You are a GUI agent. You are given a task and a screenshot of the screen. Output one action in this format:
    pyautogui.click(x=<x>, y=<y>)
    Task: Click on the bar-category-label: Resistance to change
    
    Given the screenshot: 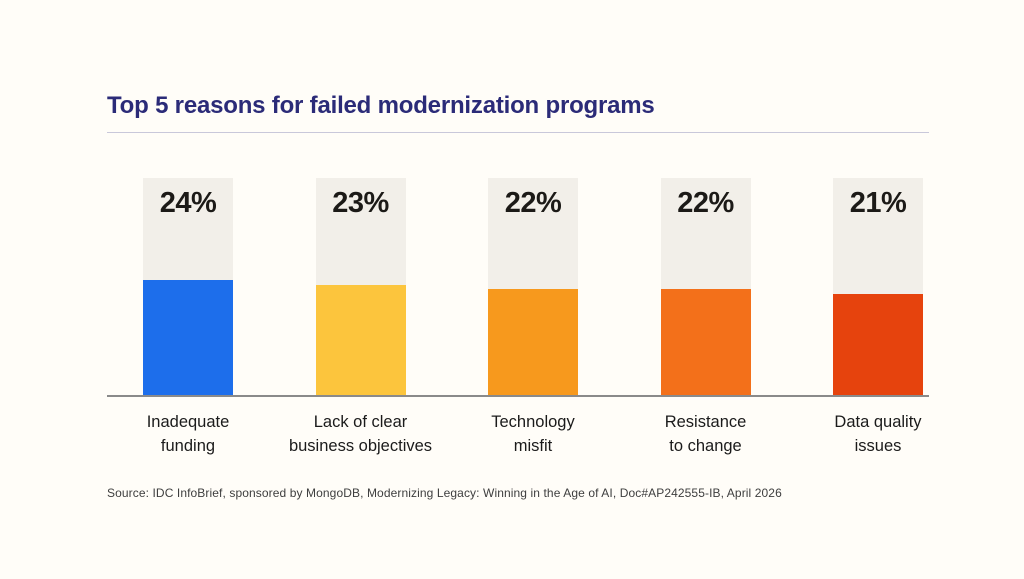 What is the action you would take?
    pyautogui.click(x=705, y=434)
    